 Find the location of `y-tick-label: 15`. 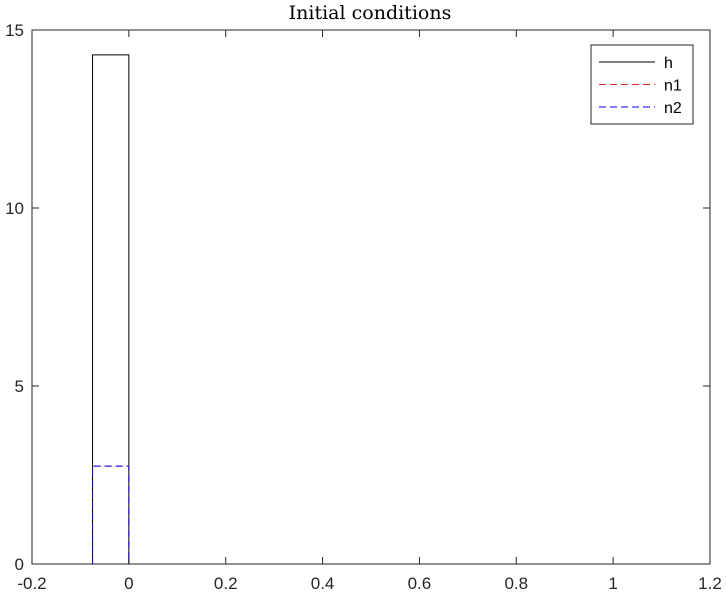

y-tick-label: 15 is located at coordinates (14, 30).